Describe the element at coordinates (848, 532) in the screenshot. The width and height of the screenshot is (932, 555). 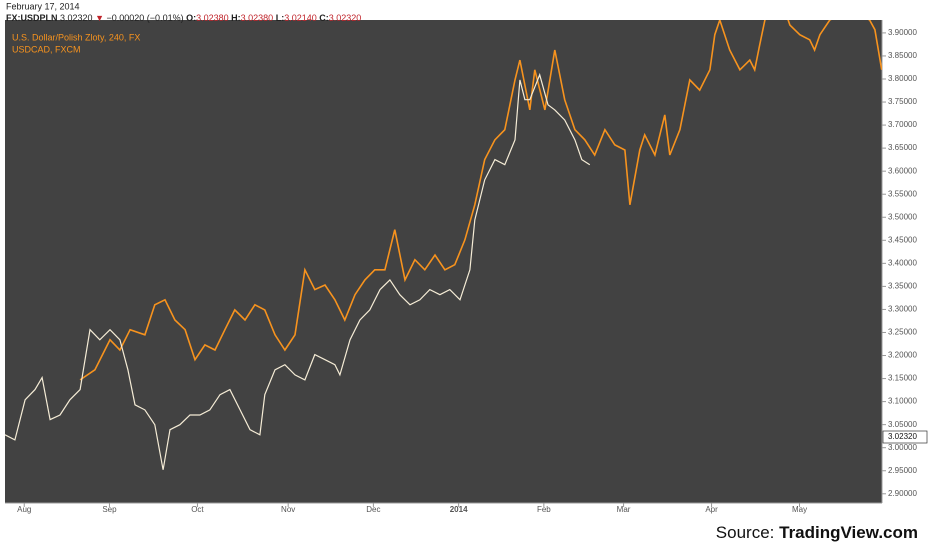
I see `source-name: TradingView.com` at that location.